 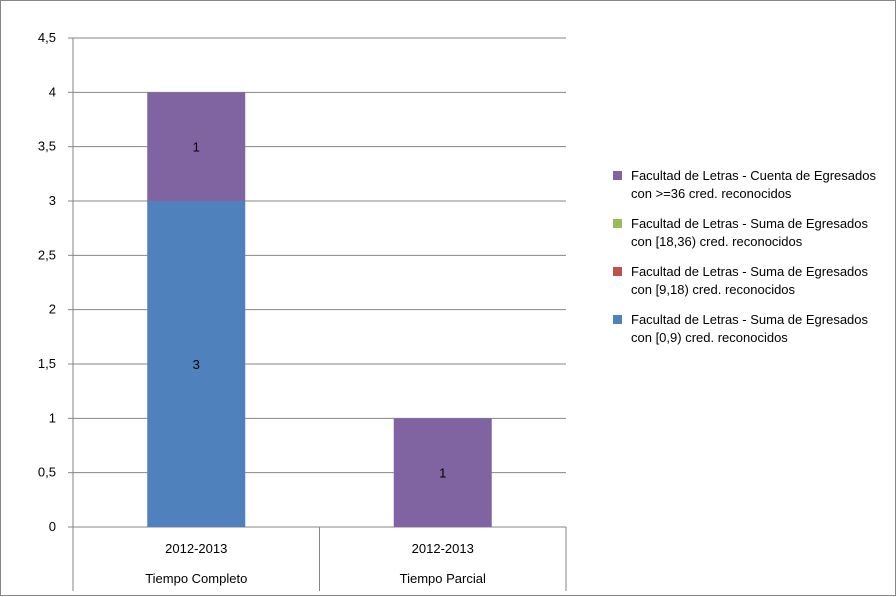 I want to click on y-tick-label: 1,5, so click(x=47, y=363).